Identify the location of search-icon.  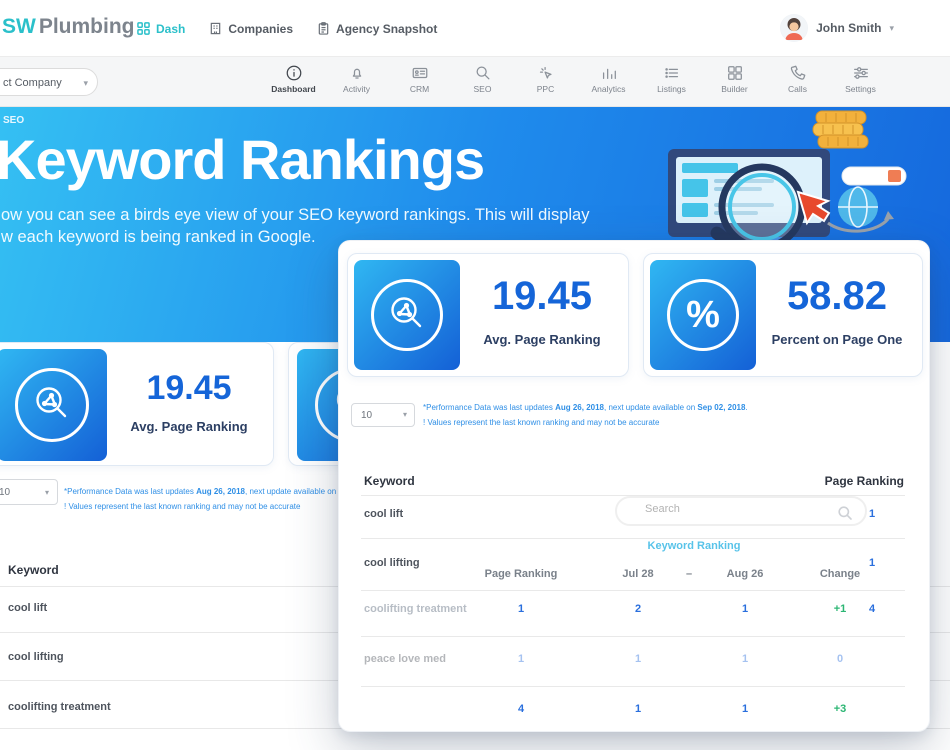
(845, 515).